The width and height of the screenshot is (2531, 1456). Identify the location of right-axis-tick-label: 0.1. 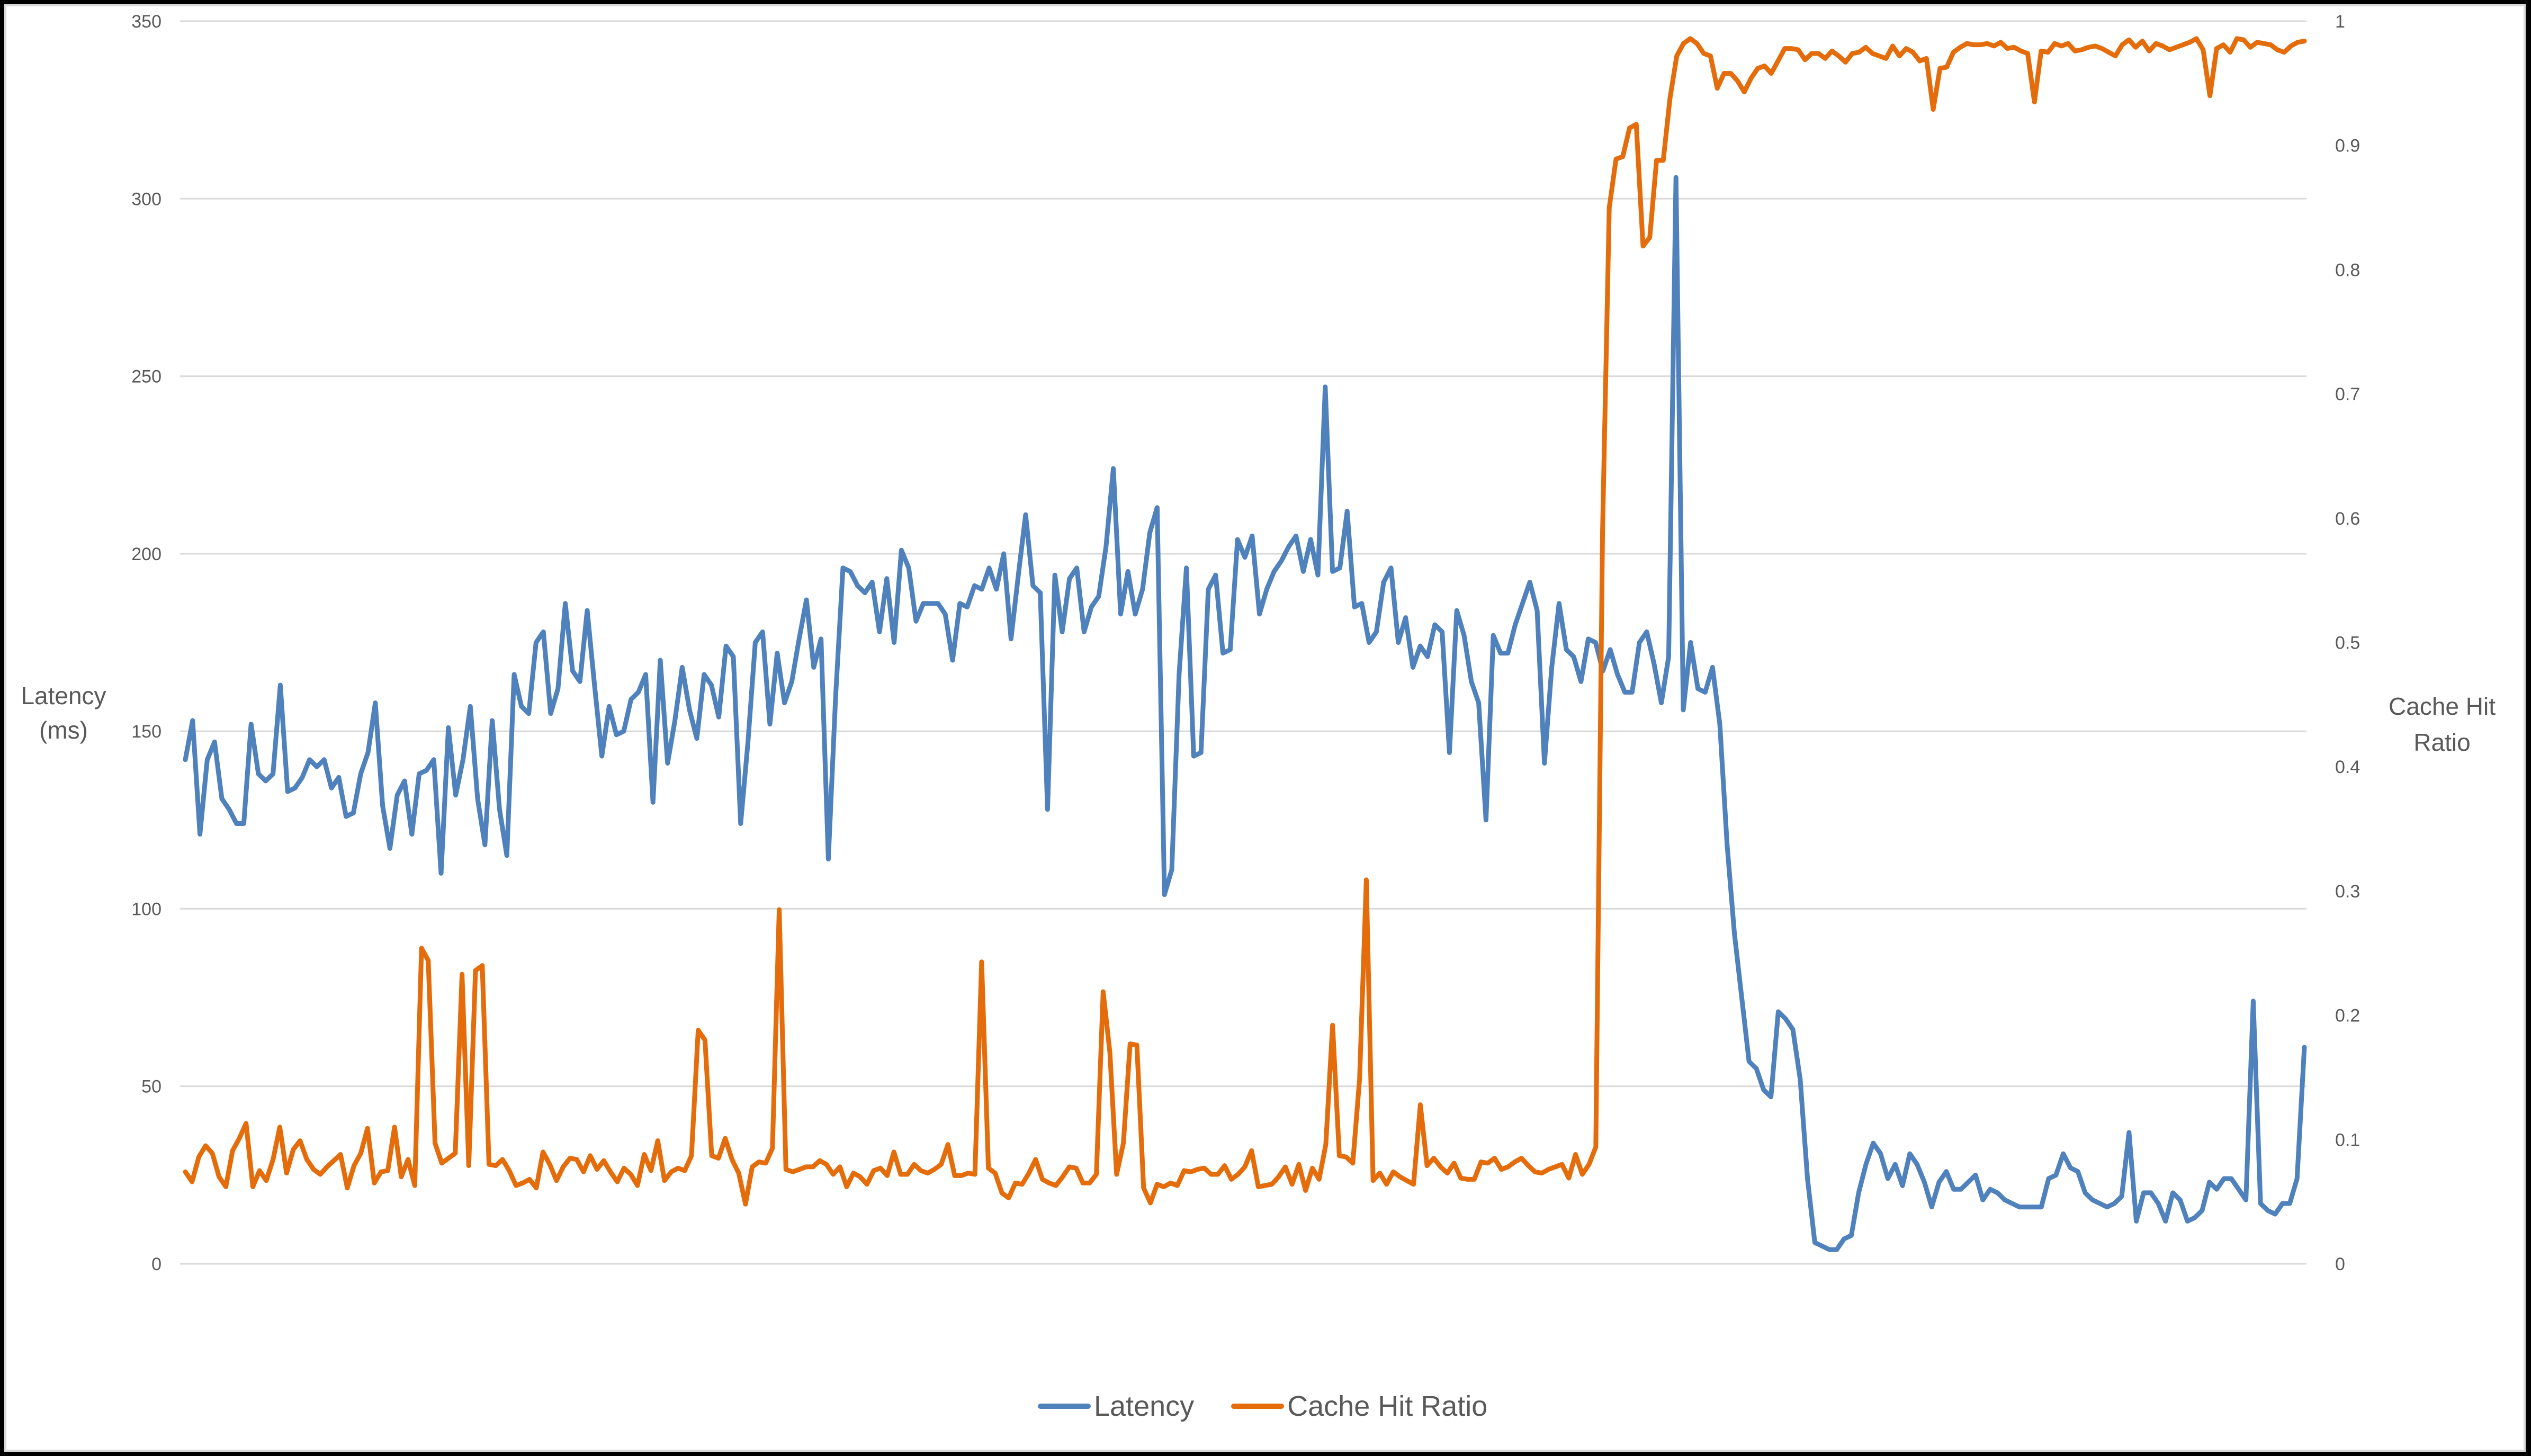
(2348, 1140).